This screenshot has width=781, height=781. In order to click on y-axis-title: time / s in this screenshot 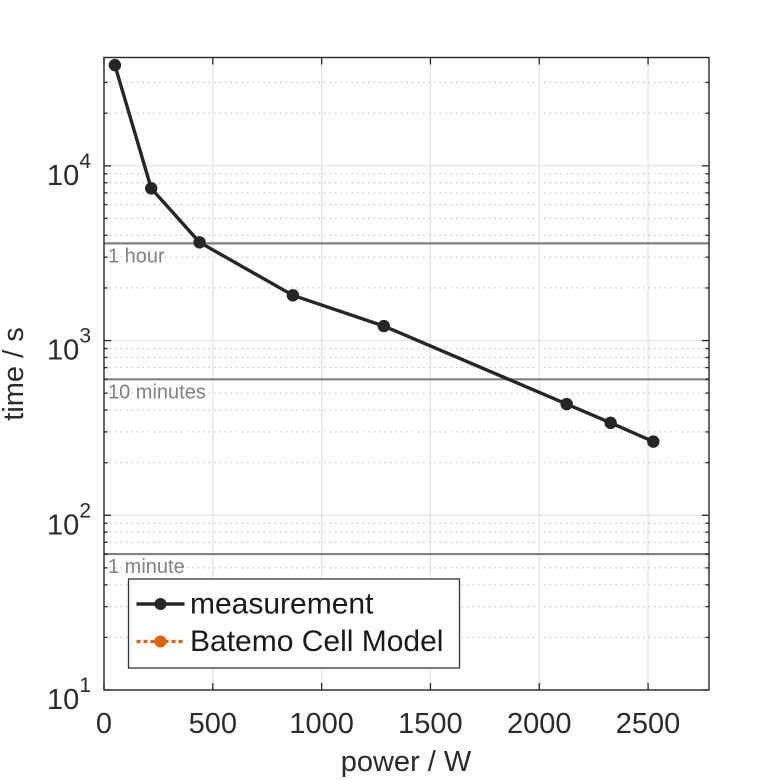, I will do `click(15, 373)`.